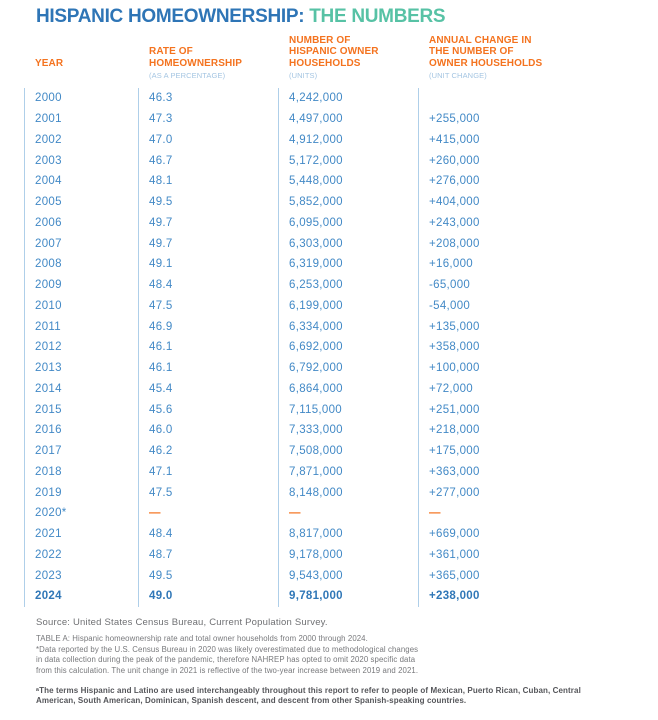 The height and width of the screenshot is (720, 658). Describe the element at coordinates (208, 326) in the screenshot. I see `rate-cell: 46.9` at that location.